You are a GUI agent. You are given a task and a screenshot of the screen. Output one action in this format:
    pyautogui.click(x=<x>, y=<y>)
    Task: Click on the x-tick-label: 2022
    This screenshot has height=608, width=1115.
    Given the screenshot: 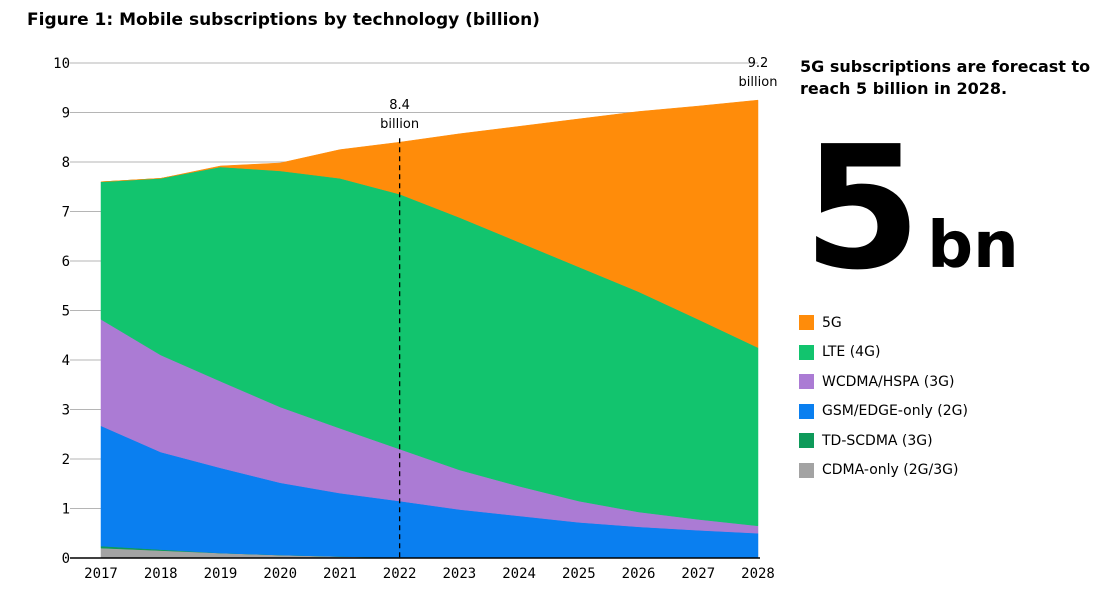 What is the action you would take?
    pyautogui.click(x=400, y=574)
    